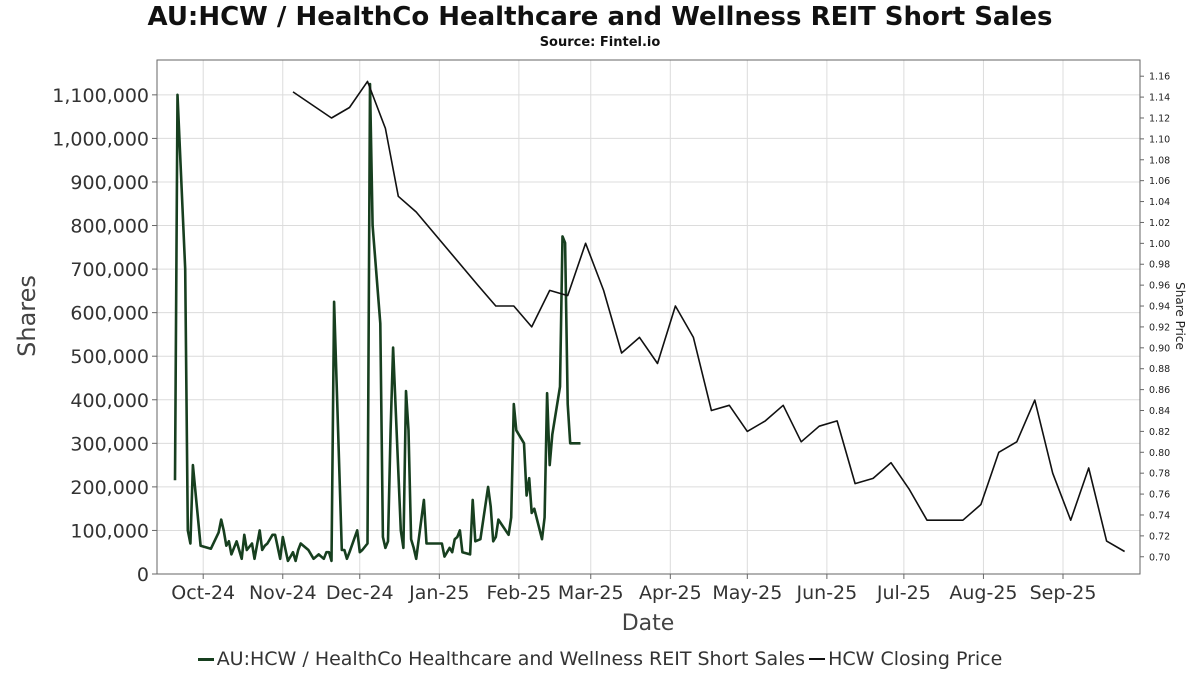 This screenshot has width=1200, height=675. I want to click on y2-tick-label: 0.88, so click(1159, 369).